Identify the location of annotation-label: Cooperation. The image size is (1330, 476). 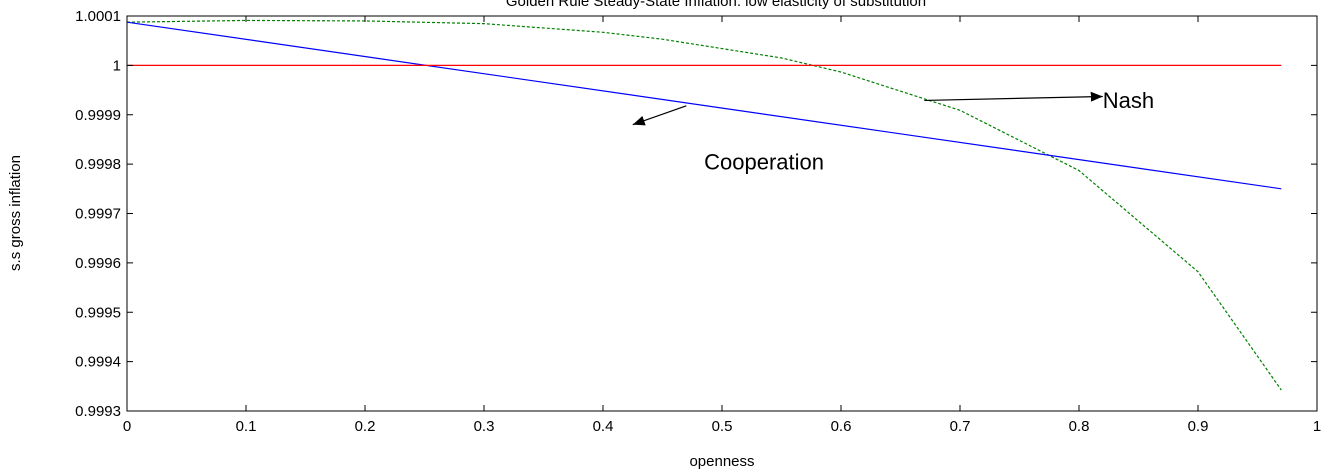
(764, 162).